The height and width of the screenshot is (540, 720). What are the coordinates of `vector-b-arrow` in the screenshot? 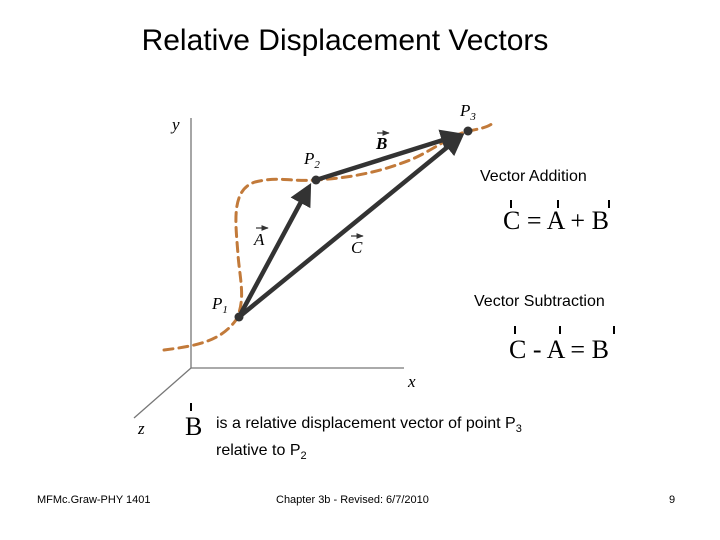 It's located at (389, 156).